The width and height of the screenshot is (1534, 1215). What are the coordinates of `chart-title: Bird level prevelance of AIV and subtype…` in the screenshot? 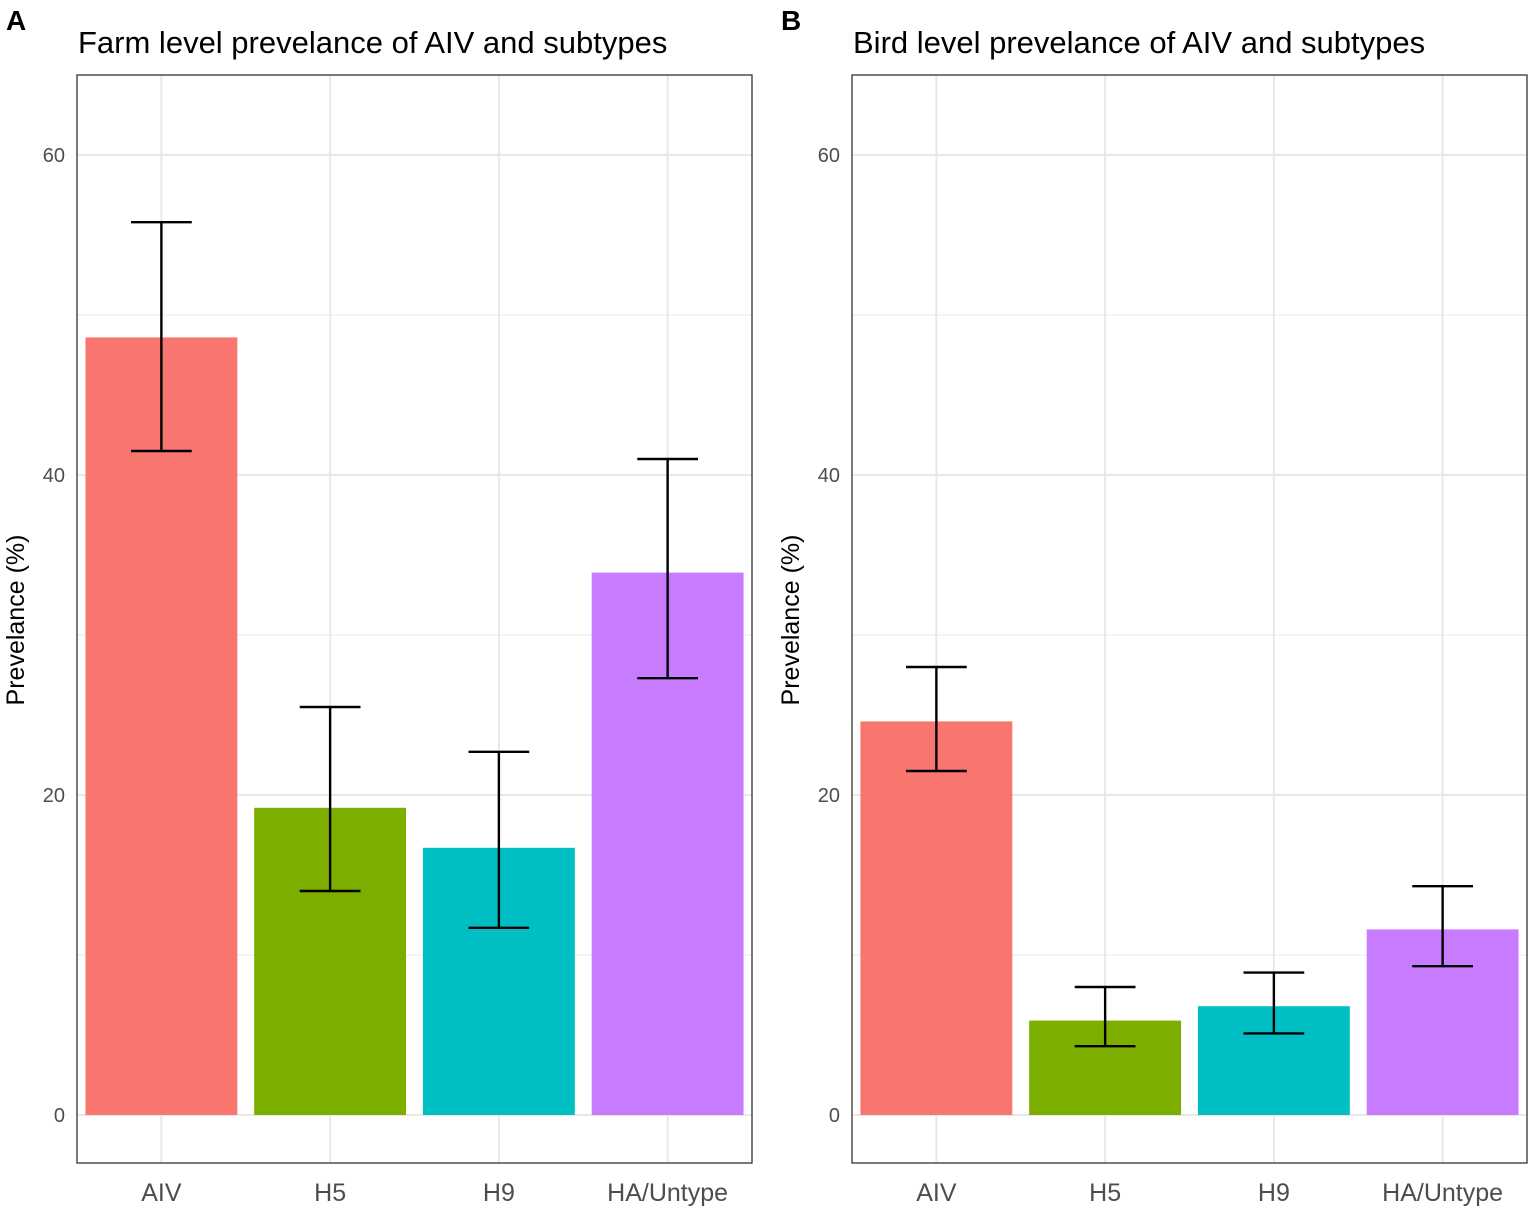 It's located at (1139, 42).